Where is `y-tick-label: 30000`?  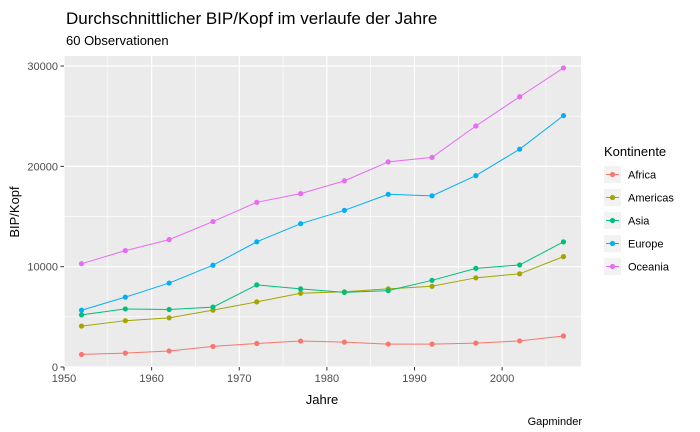 y-tick-label: 30000 is located at coordinates (42, 67).